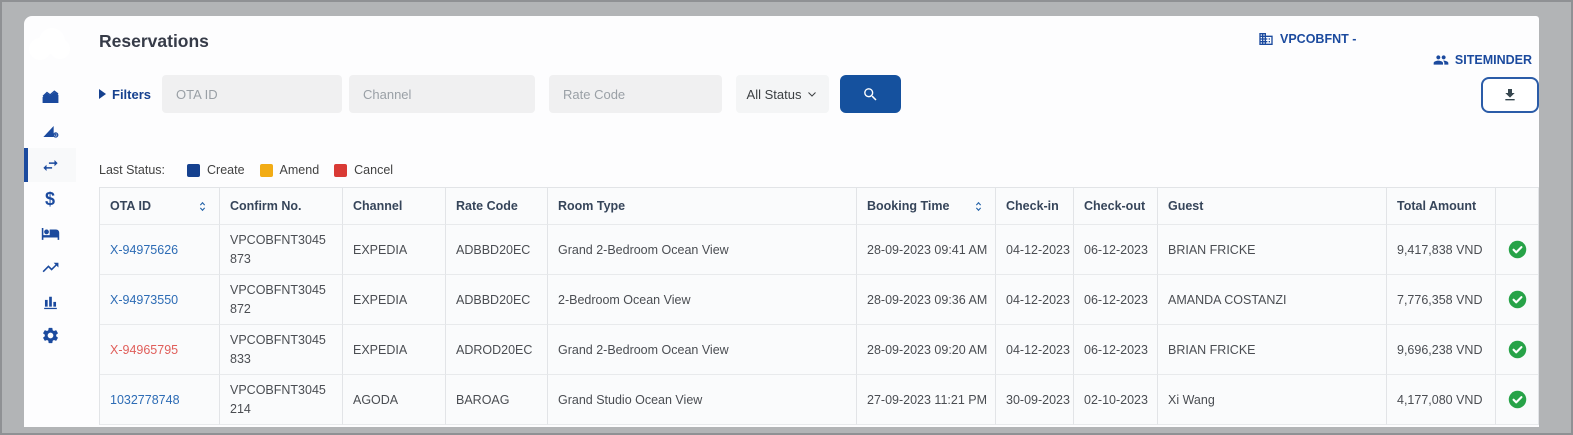 This screenshot has width=1573, height=435. I want to click on column-header-check-out: Check-out, so click(1116, 206).